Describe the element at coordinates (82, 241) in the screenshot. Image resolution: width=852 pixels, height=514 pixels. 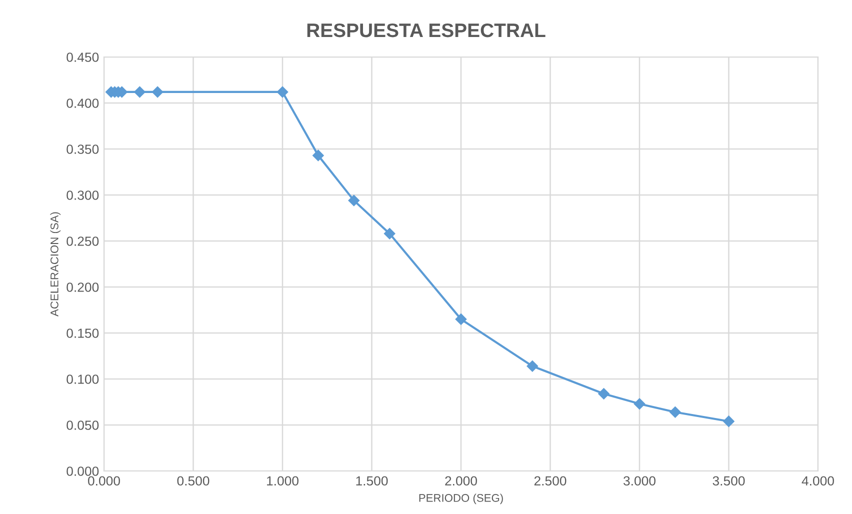
I see `y-tick-label: 0.250` at that location.